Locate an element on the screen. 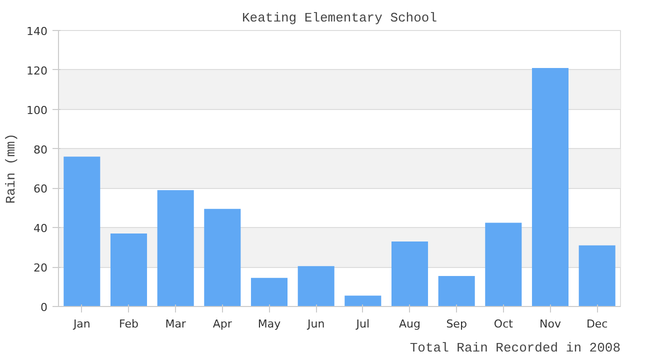 This screenshot has width=650, height=360. x-tick-label: Feb is located at coordinates (129, 324).